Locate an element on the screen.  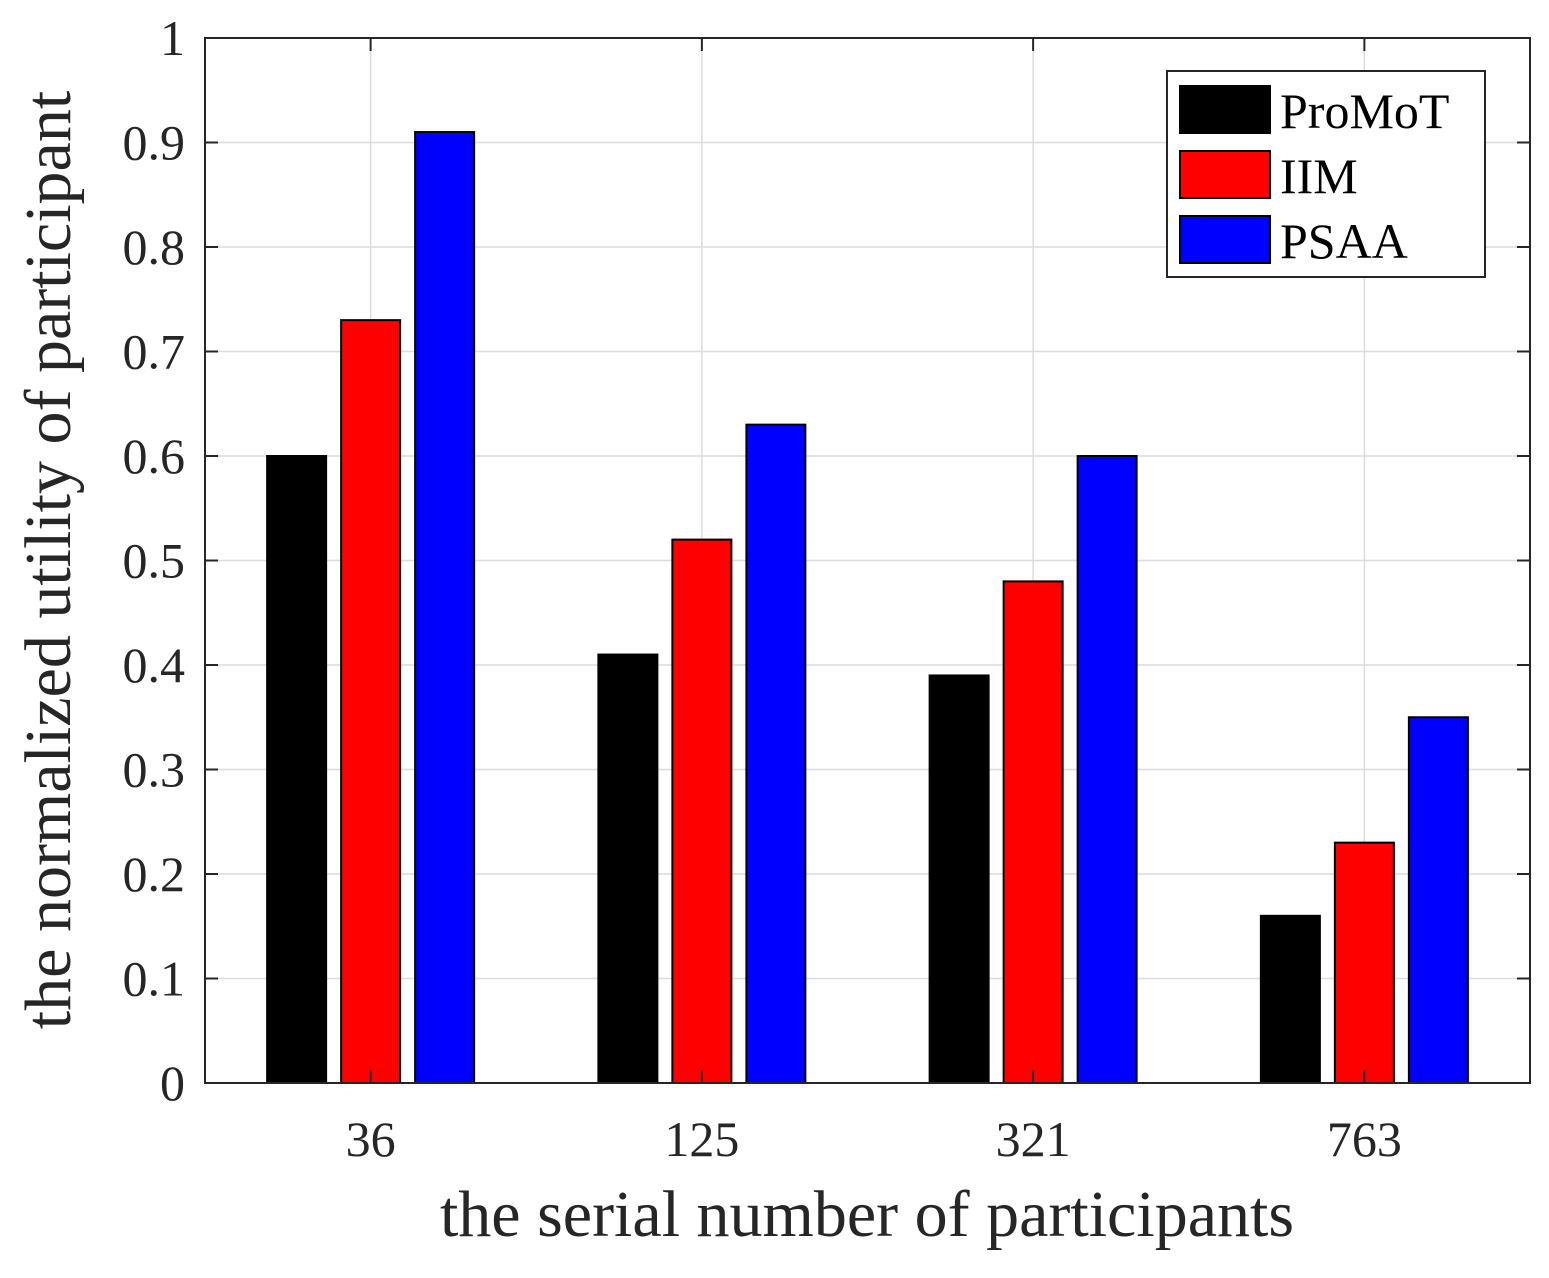
legend-label-promot: ProMoT is located at coordinates (1364, 111).